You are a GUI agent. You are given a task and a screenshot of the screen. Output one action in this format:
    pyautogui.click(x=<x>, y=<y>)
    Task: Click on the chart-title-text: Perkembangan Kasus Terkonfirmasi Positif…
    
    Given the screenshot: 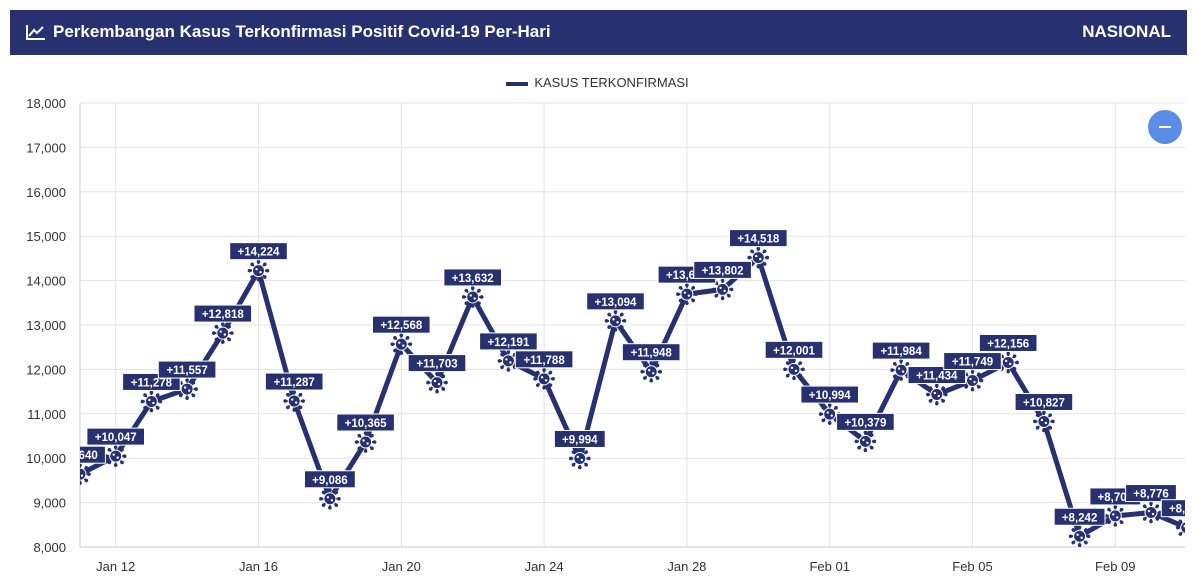 What is the action you would take?
    pyautogui.click(x=302, y=31)
    